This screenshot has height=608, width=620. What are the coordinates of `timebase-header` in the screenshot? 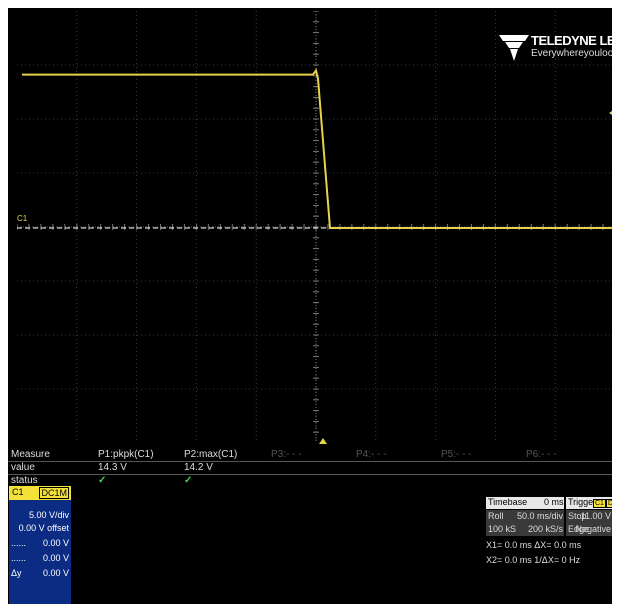 It's located at (525, 503).